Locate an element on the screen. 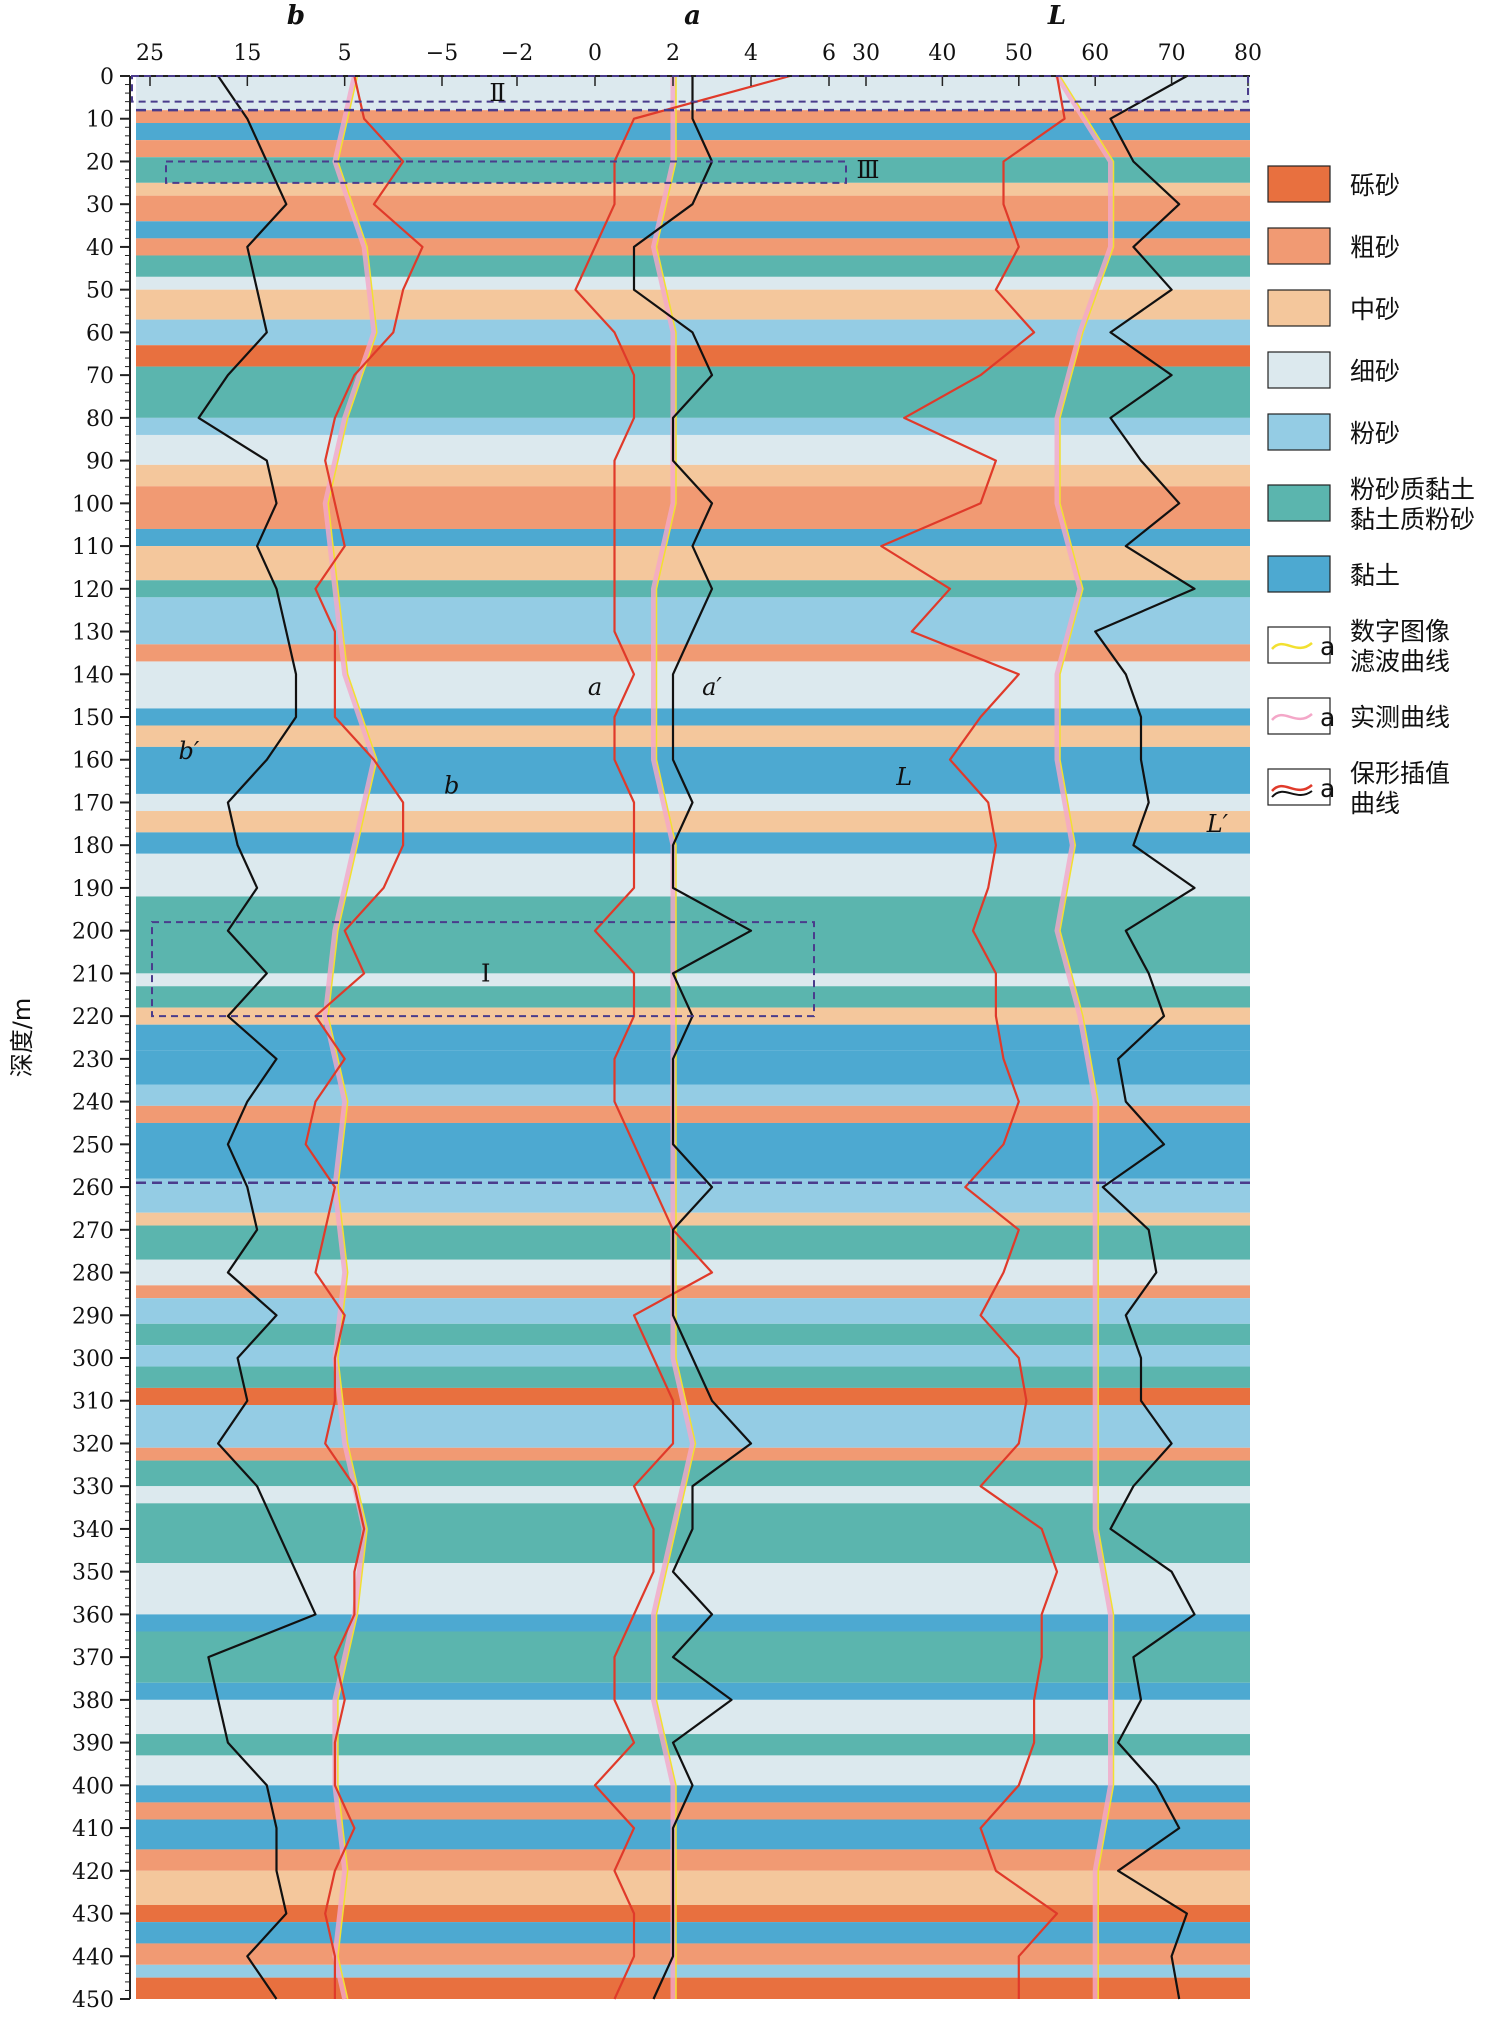 The image size is (1491, 2018). depth-tick-label: 120 is located at coordinates (93, 590).